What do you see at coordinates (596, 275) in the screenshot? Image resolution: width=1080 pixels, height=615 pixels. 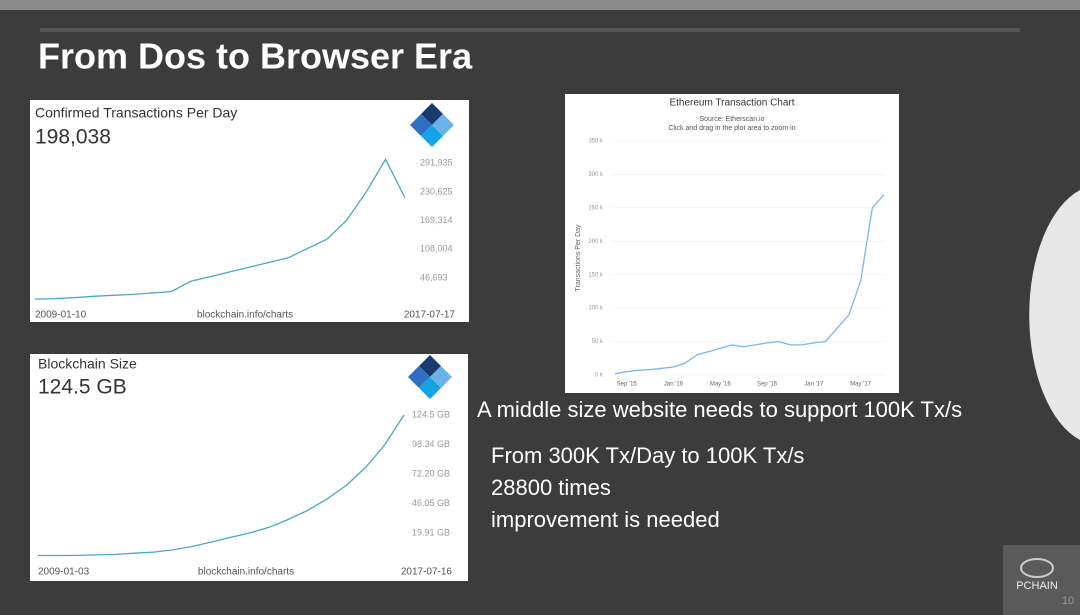 I see `y-tick-label: 150 k` at bounding box center [596, 275].